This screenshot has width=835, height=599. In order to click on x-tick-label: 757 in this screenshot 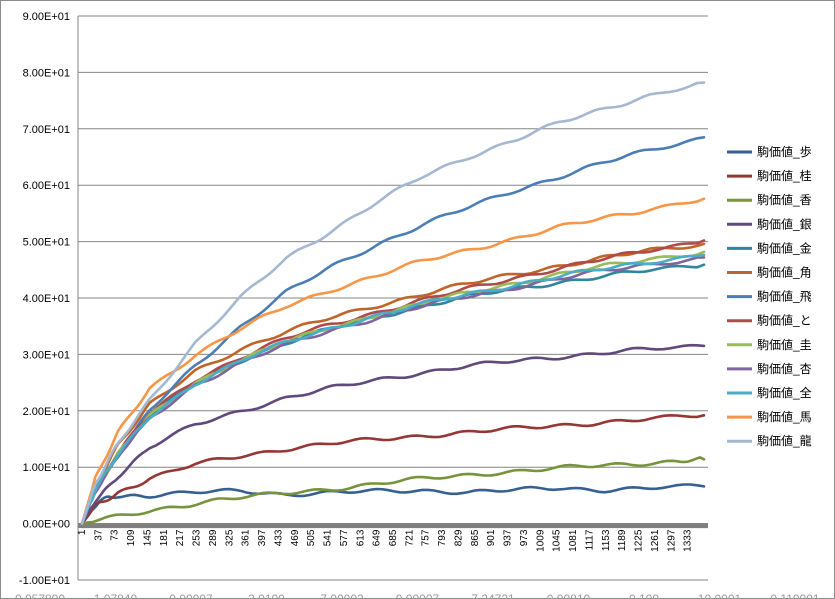, I will do `click(426, 537)`.